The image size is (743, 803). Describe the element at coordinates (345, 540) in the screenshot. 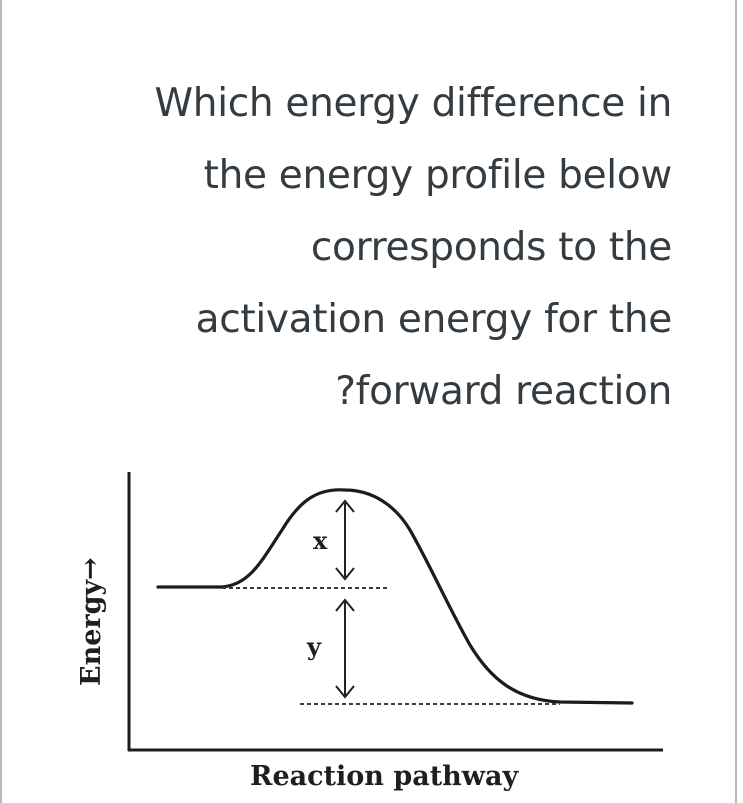

I see `arrow-x-icon` at that location.